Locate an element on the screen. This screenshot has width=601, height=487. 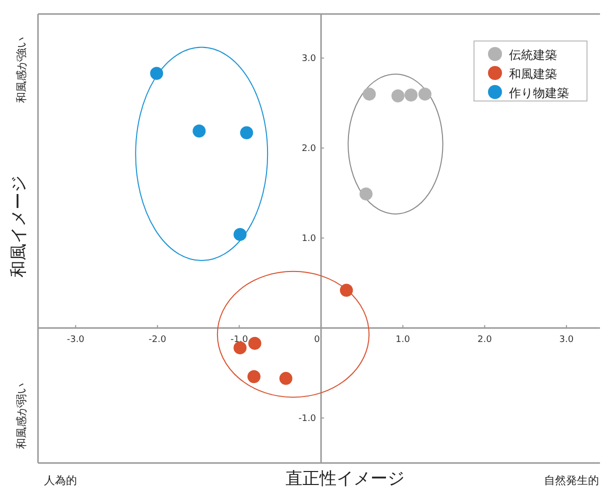
legend-label: 和風建築 is located at coordinates (533, 74).